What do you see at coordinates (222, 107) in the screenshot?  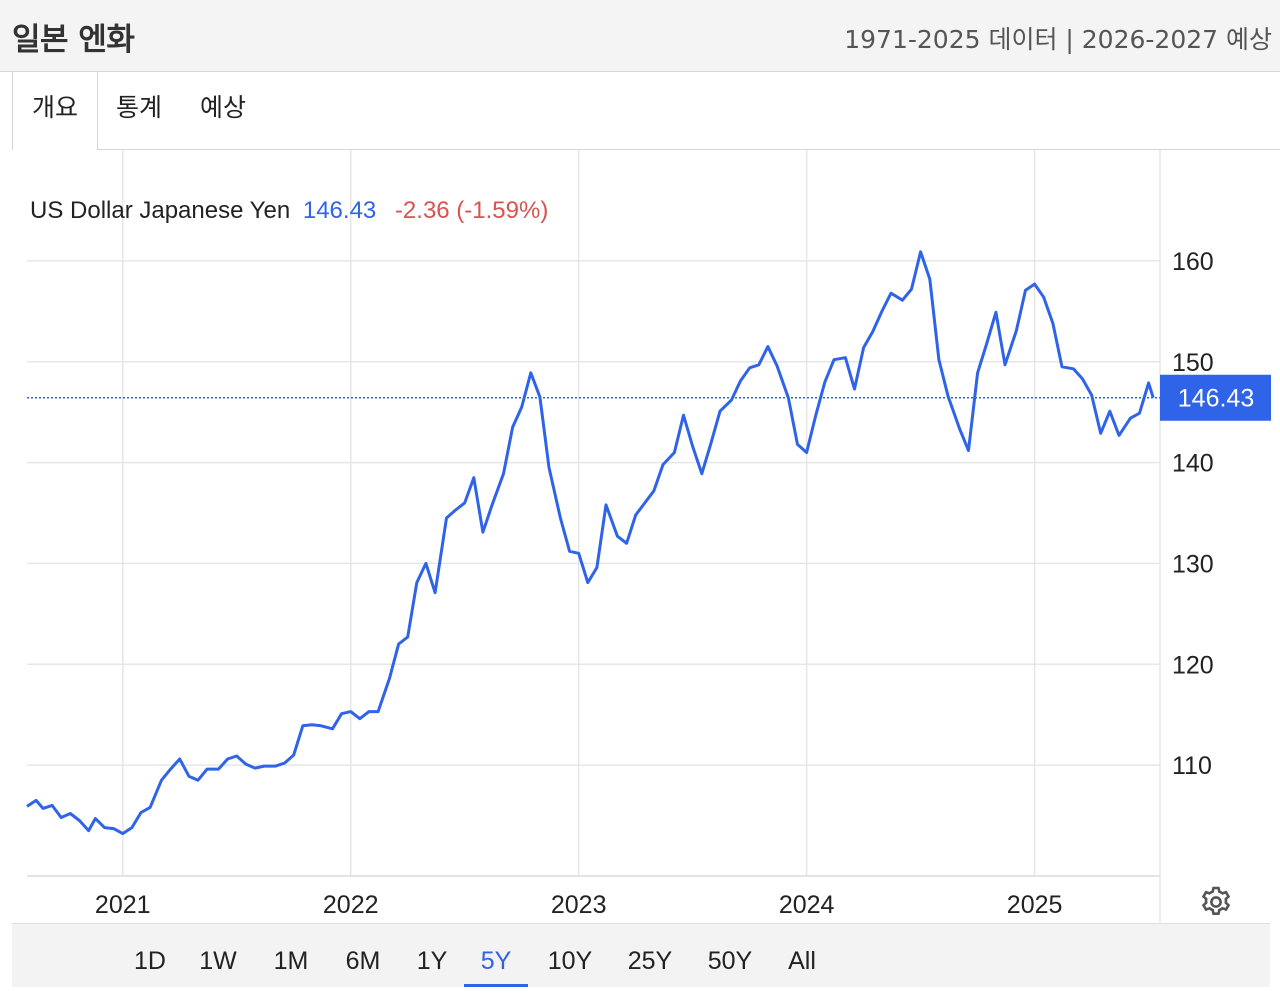 I see `tab-forecast: 예상` at bounding box center [222, 107].